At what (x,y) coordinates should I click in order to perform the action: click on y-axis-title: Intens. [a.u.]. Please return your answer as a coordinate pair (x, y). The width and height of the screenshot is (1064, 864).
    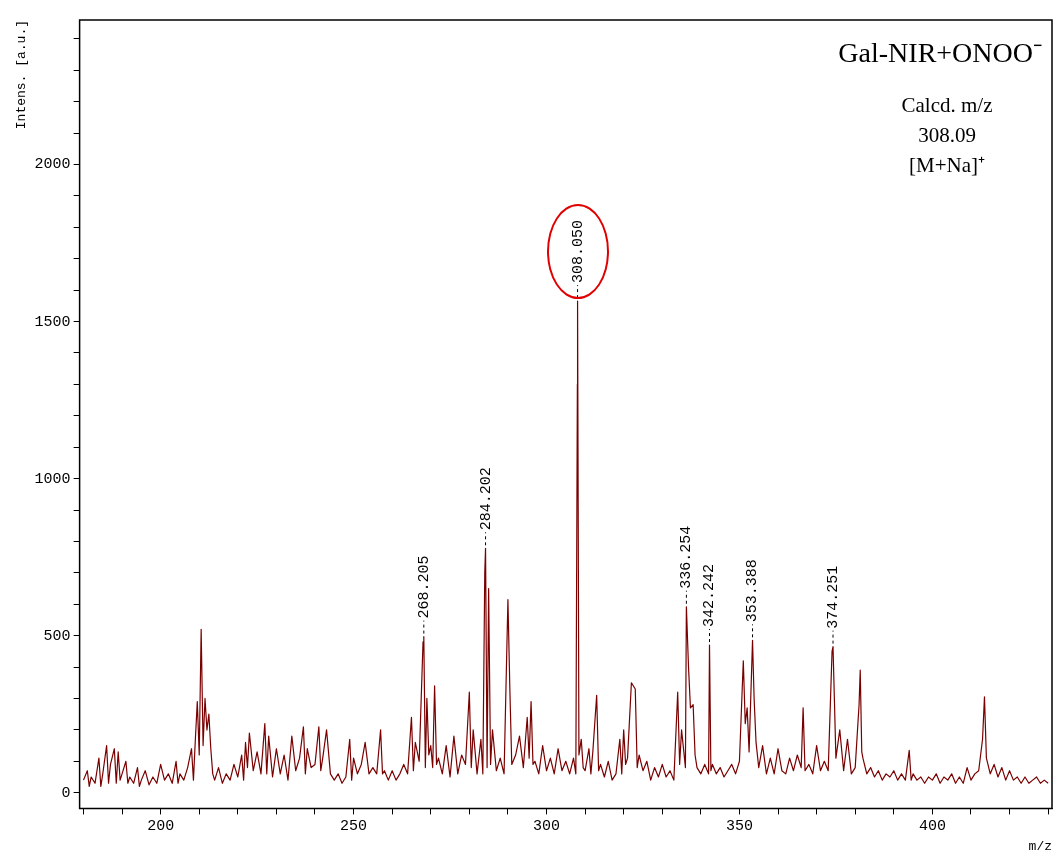
    Looking at the image, I should click on (22, 75).